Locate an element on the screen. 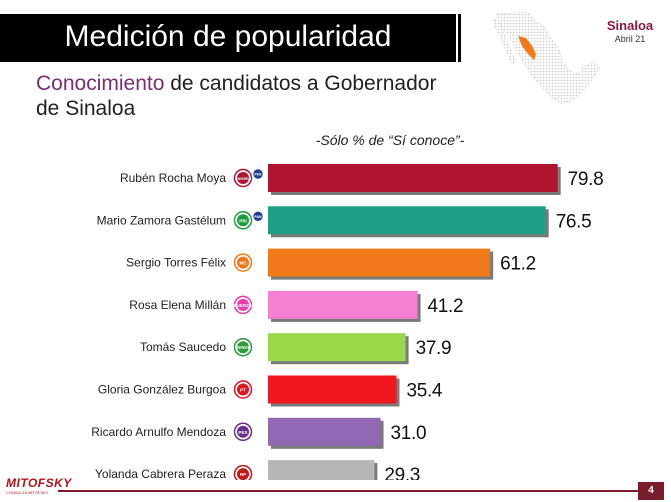  mc-icon-fill is located at coordinates (243, 262).